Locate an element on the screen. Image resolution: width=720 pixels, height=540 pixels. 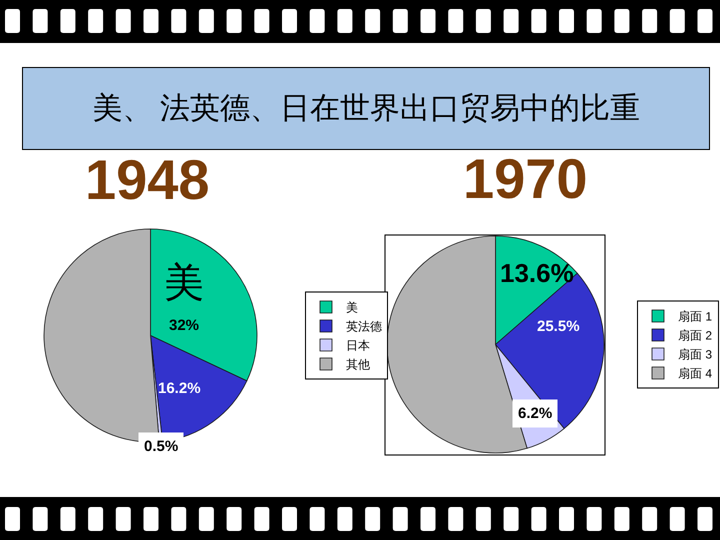
text: 美 is located at coordinates (184, 282).